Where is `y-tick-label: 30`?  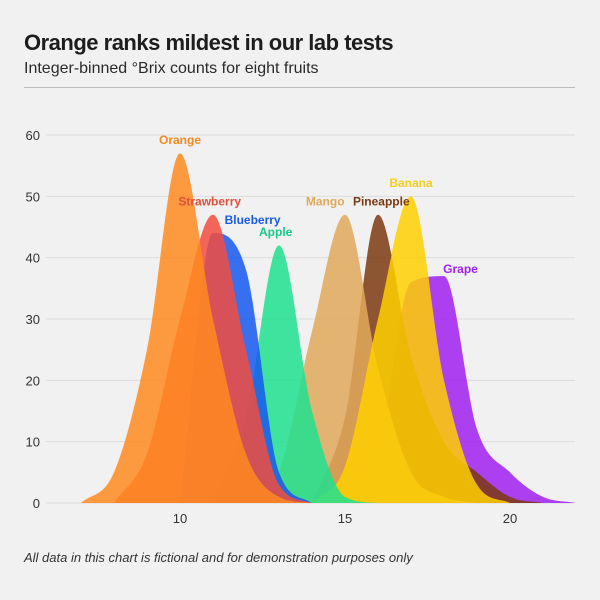
y-tick-label: 30 is located at coordinates (33, 319).